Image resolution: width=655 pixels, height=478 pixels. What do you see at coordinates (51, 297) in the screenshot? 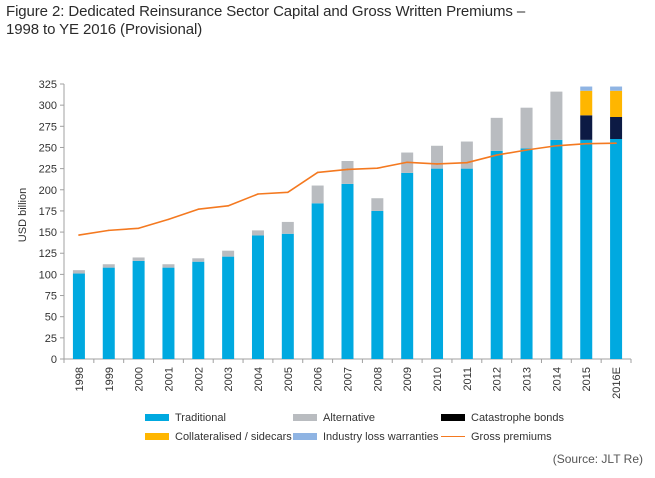
I see `y-tick-label: 75` at bounding box center [51, 297].